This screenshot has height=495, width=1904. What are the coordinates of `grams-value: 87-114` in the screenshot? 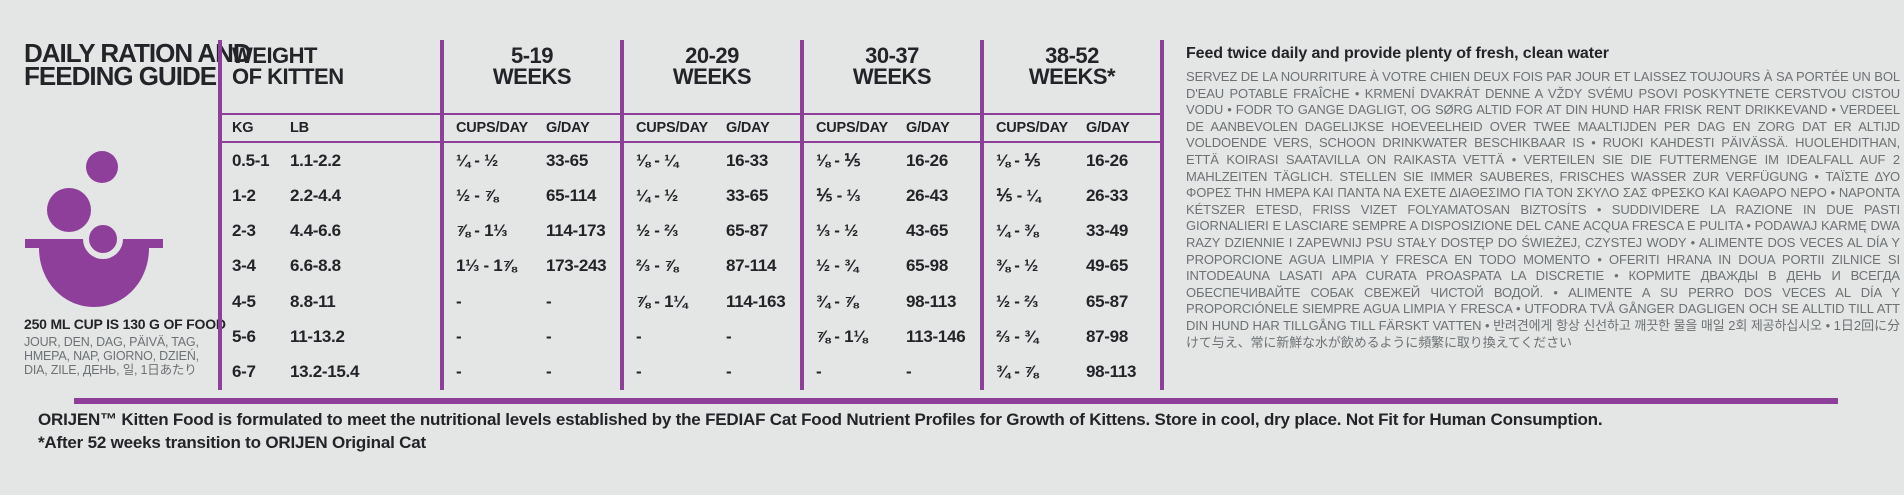 It's located at (751, 266).